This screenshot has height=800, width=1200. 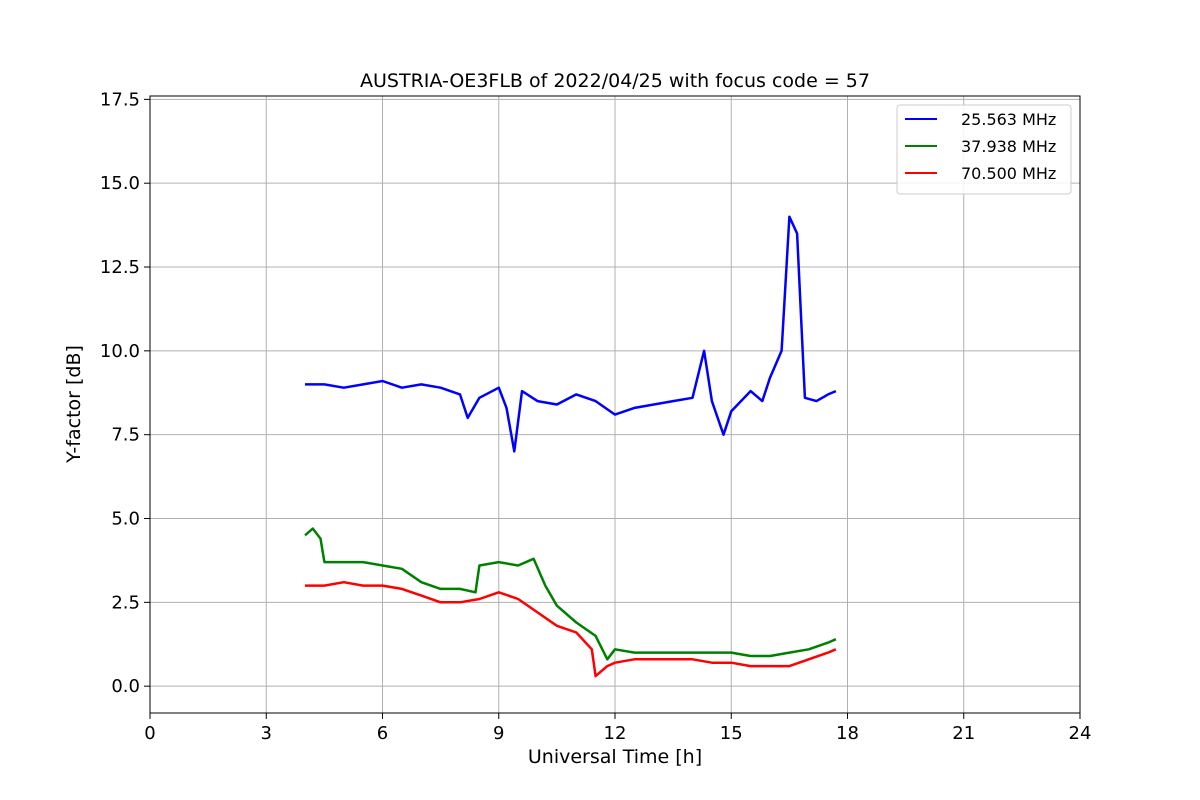 What do you see at coordinates (1080, 733) in the screenshot?
I see `x-tick-label: 24` at bounding box center [1080, 733].